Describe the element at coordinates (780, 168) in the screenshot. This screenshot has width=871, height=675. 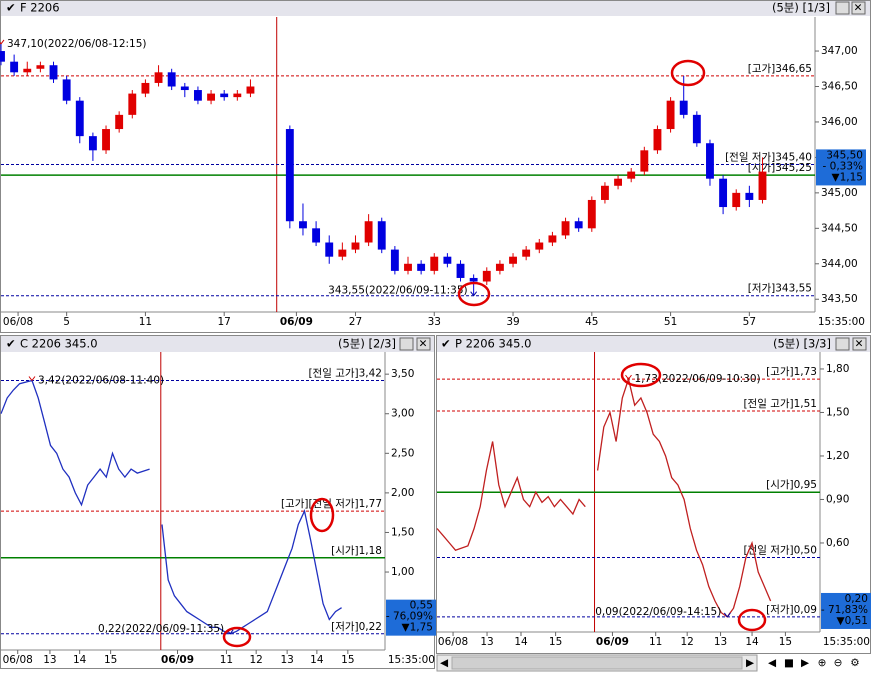
I see `price-level-label: [시가]345,25` at that location.